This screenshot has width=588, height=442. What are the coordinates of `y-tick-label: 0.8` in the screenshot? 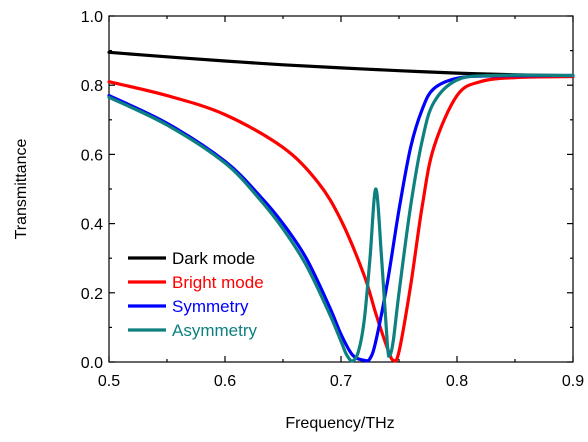 It's located at (92, 86).